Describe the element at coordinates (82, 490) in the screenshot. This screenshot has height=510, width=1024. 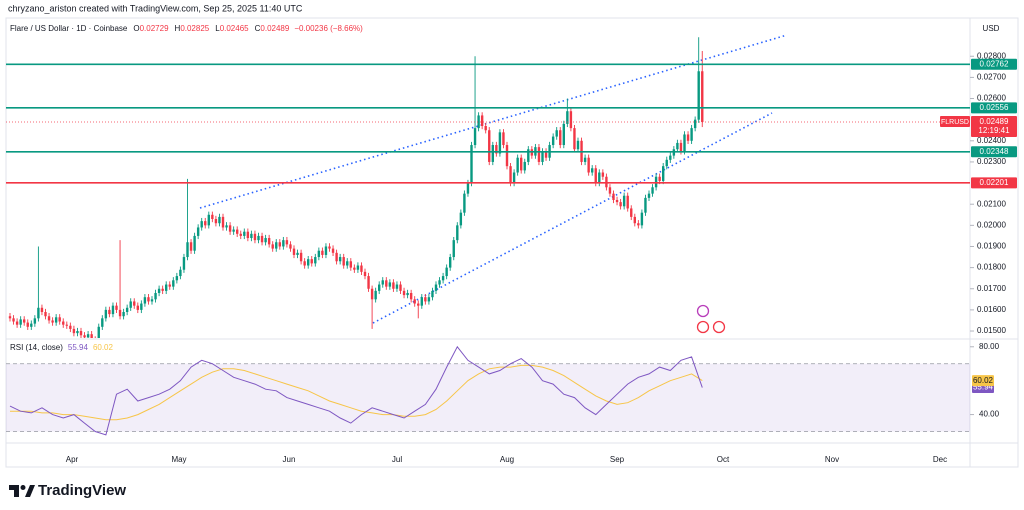
I see `brand: TradingView` at that location.